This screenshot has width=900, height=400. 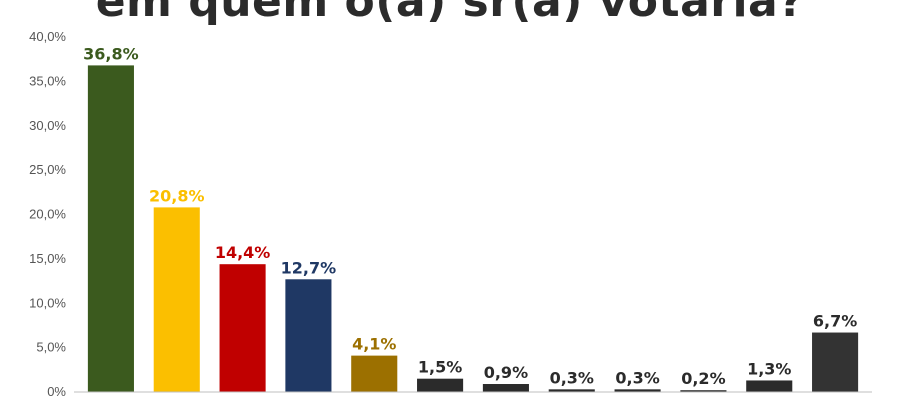 I want to click on y-tick-label: 30,0%, so click(x=47, y=125).